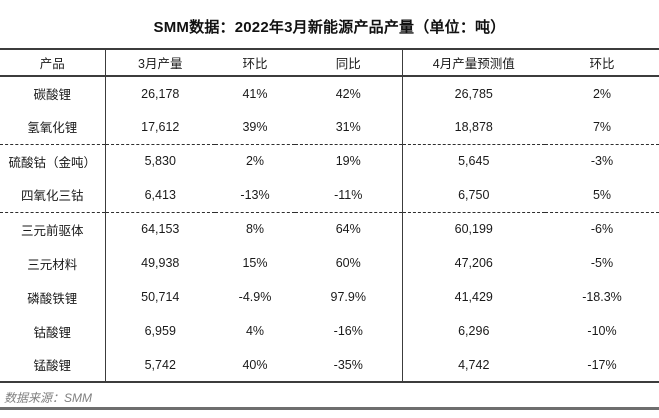  I want to click on table-row: 四氧化三钴 6,413 -13% -11% 6,750 5%, so click(329, 195).